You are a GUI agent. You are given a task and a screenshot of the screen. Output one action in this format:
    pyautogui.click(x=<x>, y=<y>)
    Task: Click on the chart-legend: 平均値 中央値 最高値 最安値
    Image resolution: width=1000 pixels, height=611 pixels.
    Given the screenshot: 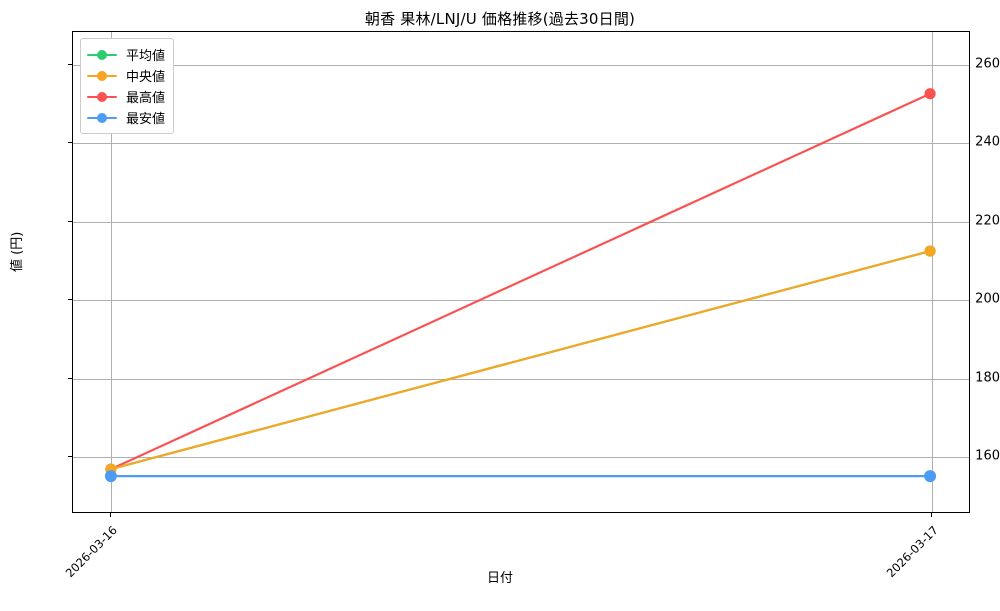 What is the action you would take?
    pyautogui.click(x=127, y=86)
    